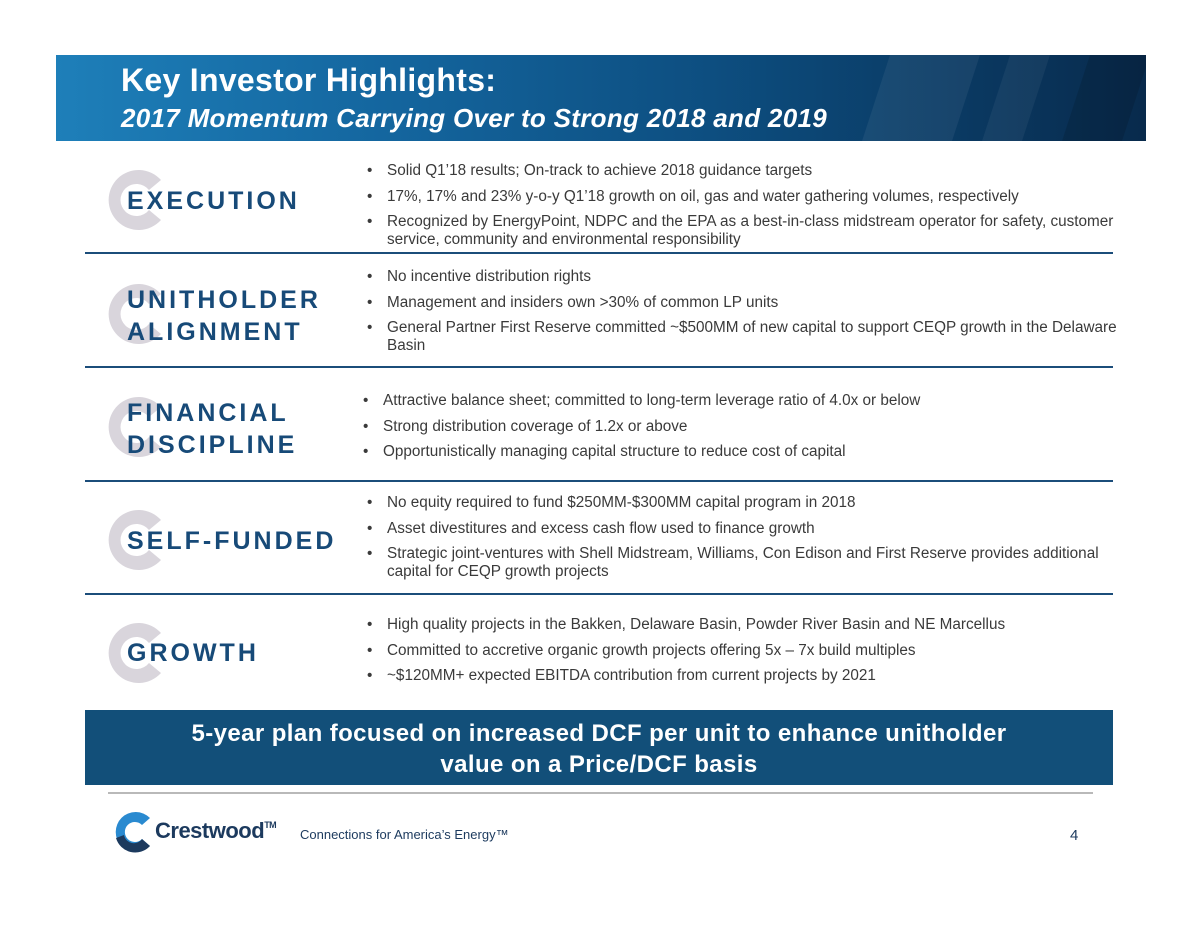 The image size is (1200, 927). I want to click on section-label: GROWTH, so click(193, 653).